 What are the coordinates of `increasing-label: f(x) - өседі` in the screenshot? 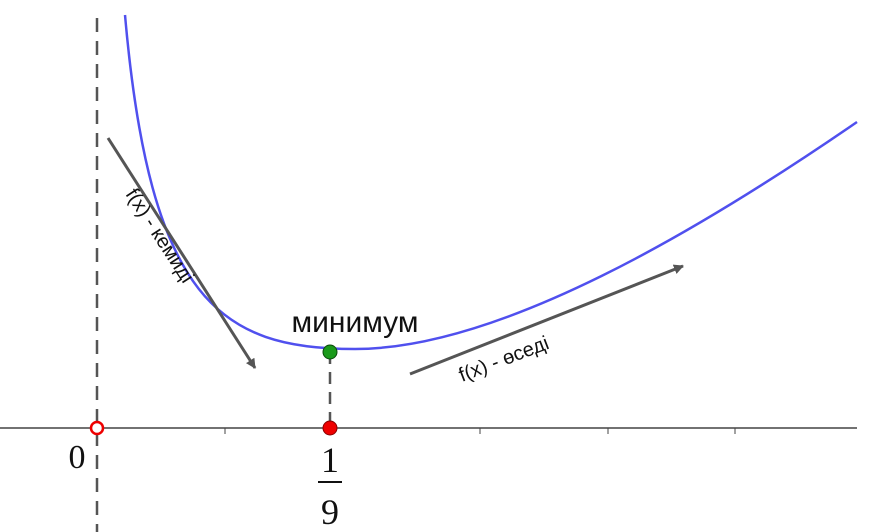 It's located at (504, 359).